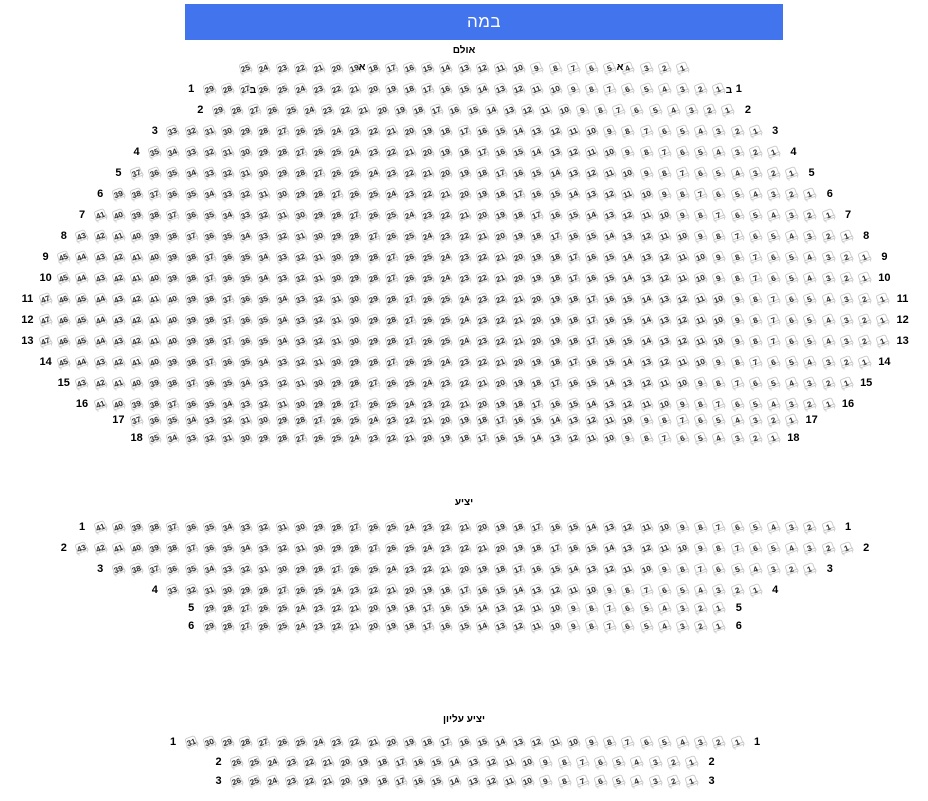  Describe the element at coordinates (99, 256) in the screenshot. I see `seat: 43` at that location.